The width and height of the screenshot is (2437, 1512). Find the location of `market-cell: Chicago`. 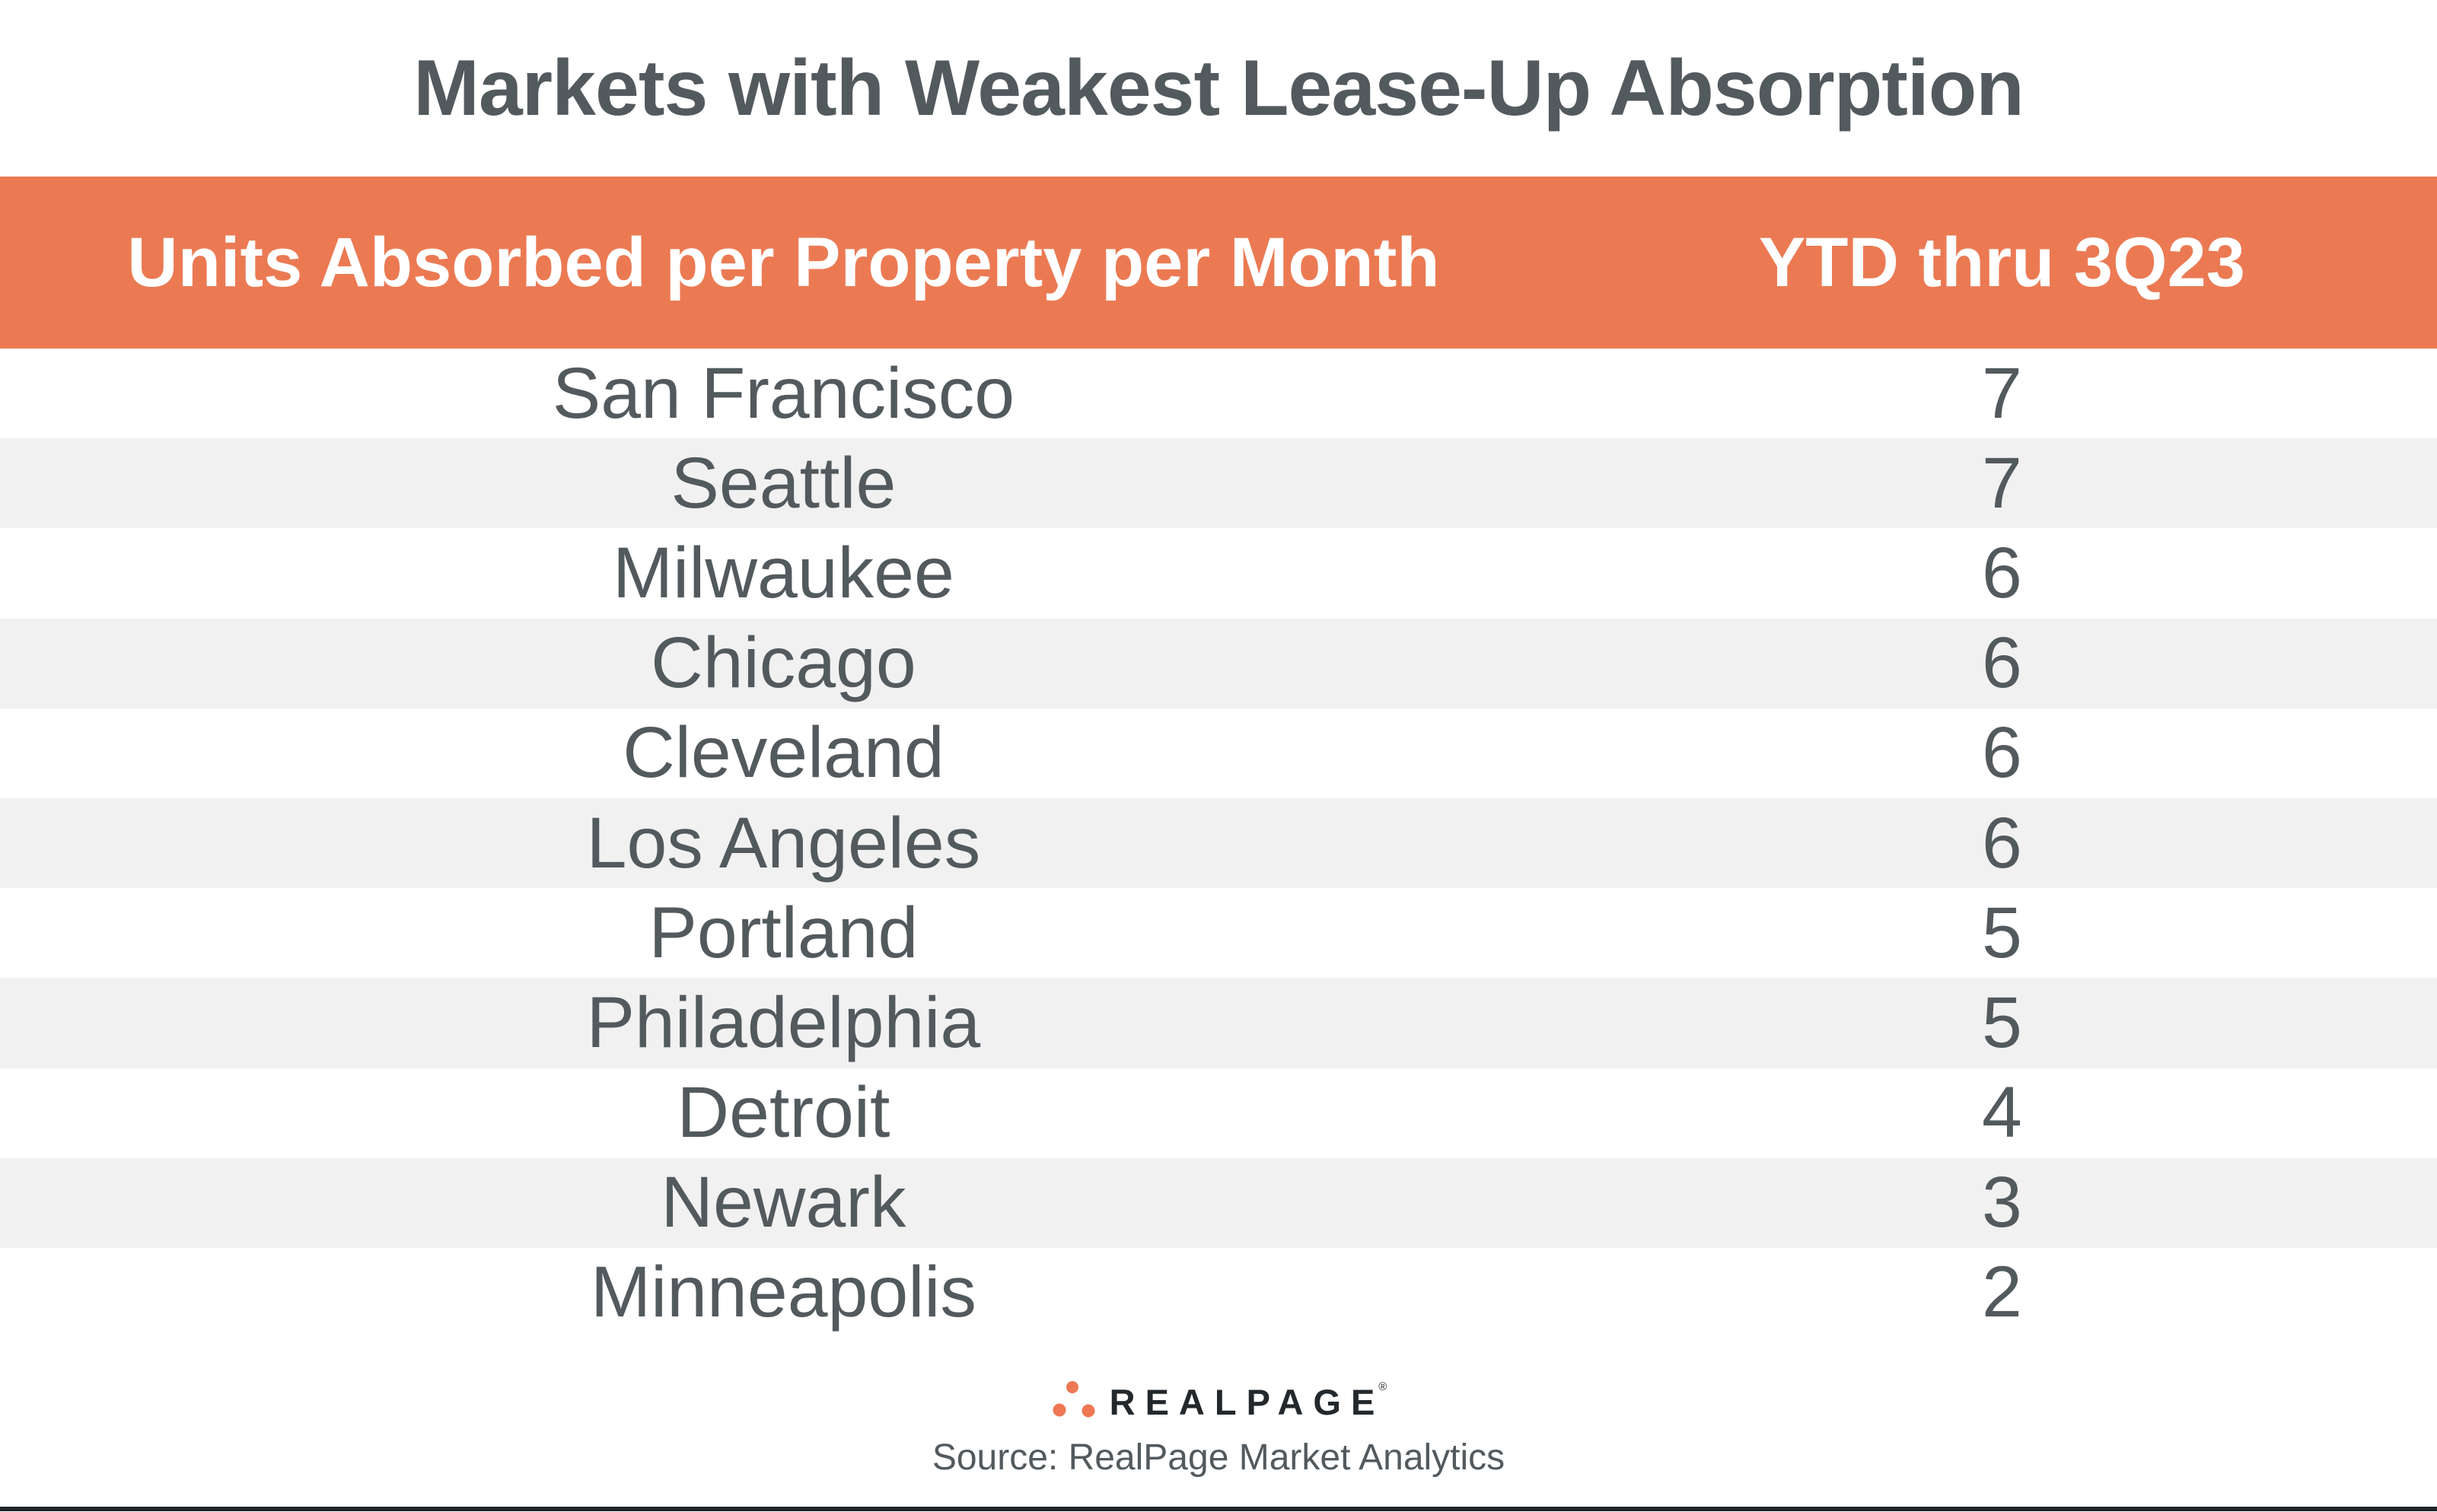

market-cell: Chicago is located at coordinates (783, 663).